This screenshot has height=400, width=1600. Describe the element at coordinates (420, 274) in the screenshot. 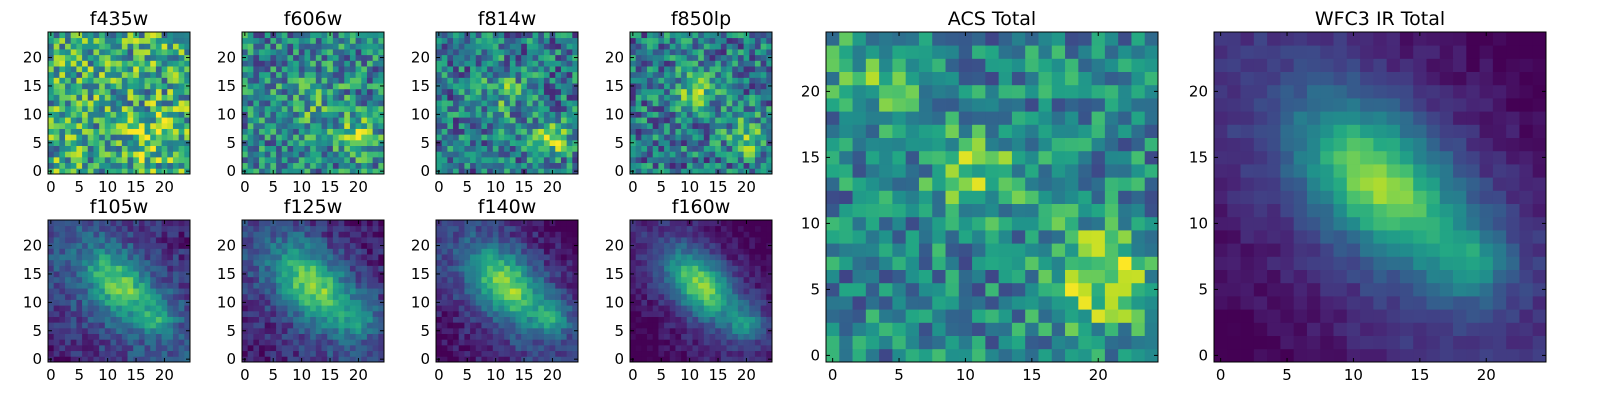

I see `y-tick-label: 15` at that location.